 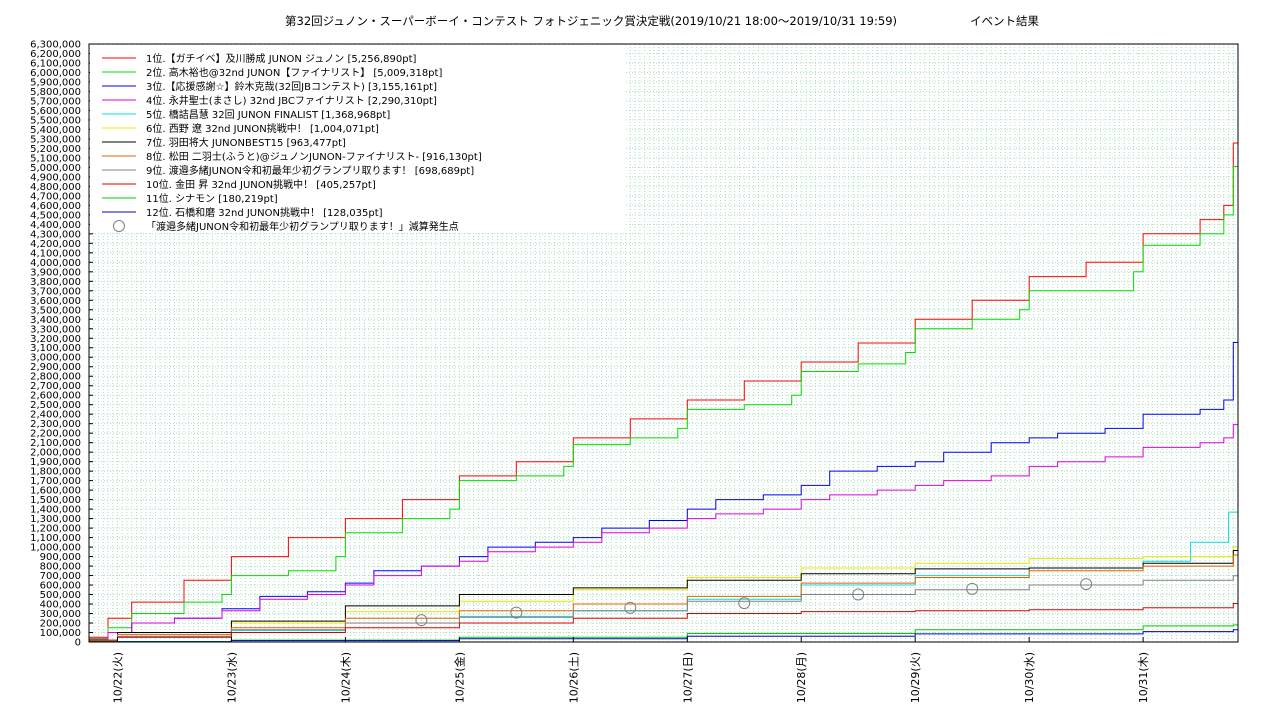 What do you see at coordinates (1029, 677) in the screenshot?
I see `x-tick-label: 10/30(水)` at bounding box center [1029, 677].